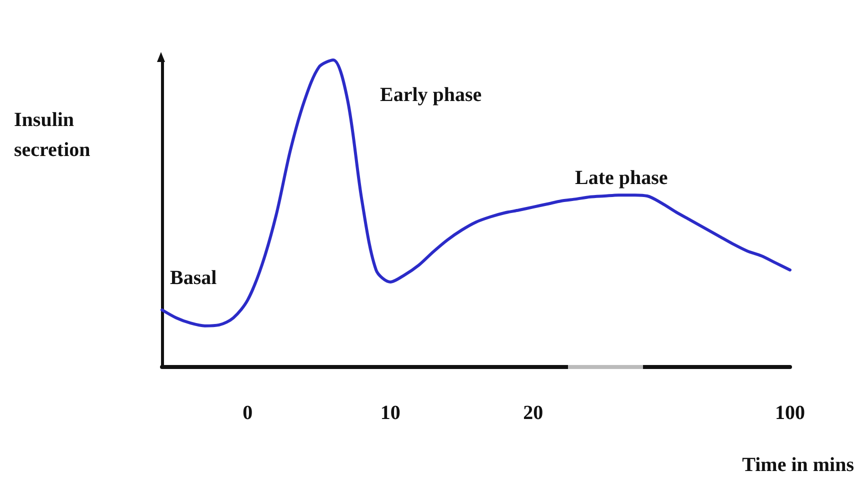 This screenshot has width=860, height=481. I want to click on x-tick-label: 100, so click(790, 413).